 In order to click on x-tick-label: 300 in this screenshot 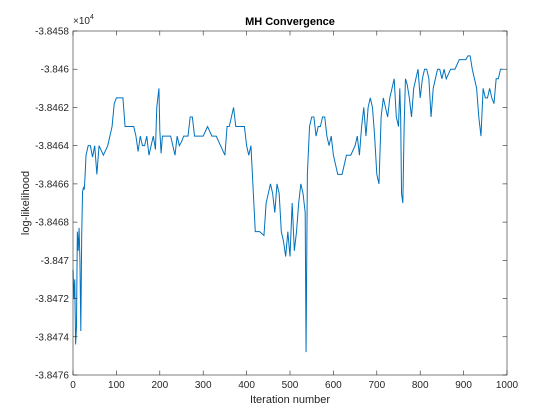, I will do `click(203, 385)`.